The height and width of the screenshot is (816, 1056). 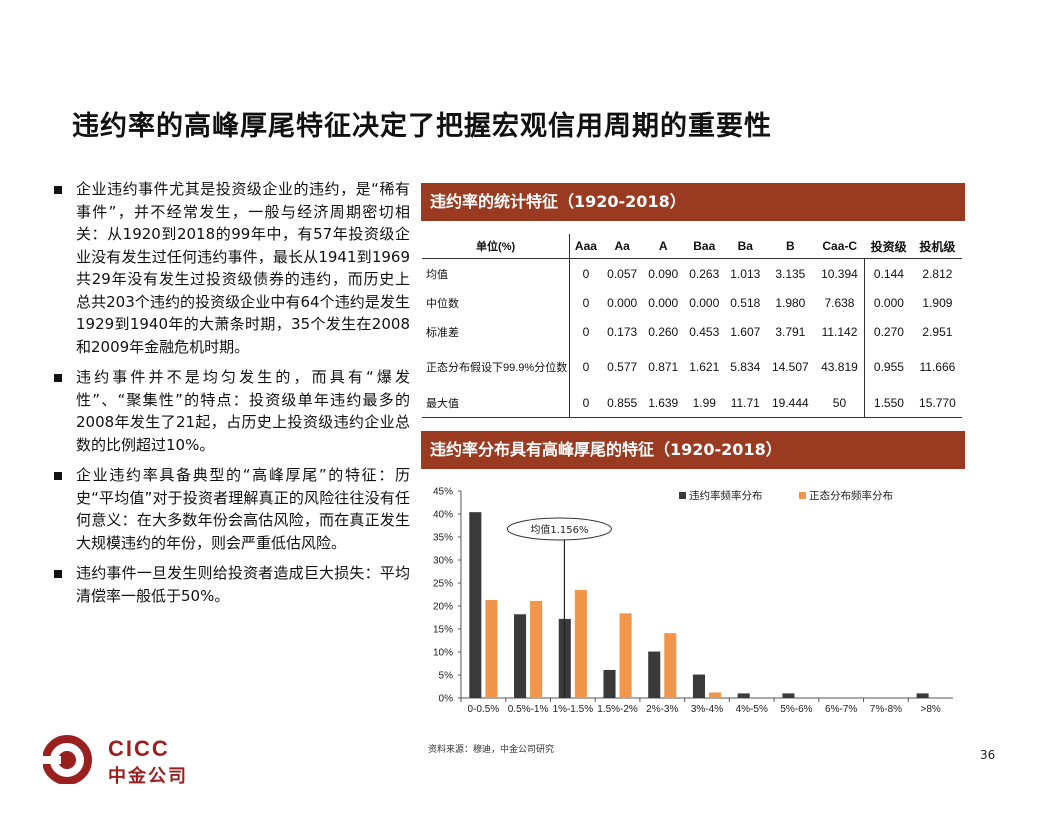 What do you see at coordinates (886, 709) in the screenshot?
I see `x-tick-label: 7%-8%` at bounding box center [886, 709].